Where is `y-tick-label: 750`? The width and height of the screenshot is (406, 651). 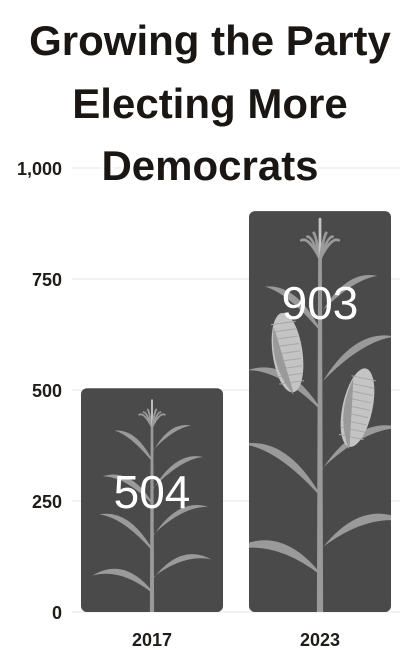 y-tick-label: 750 is located at coordinates (47, 280).